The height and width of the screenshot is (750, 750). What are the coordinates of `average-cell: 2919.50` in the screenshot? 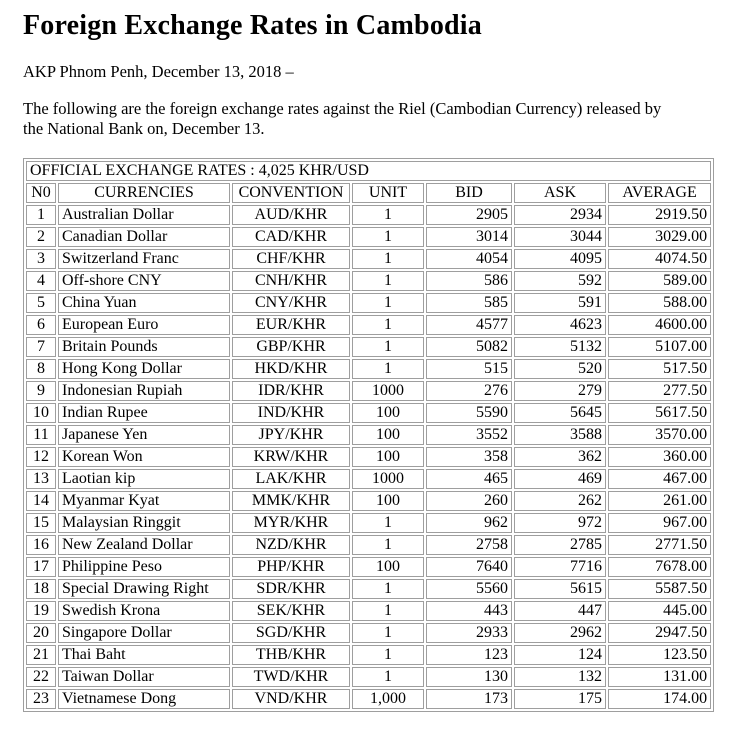 It's located at (660, 215).